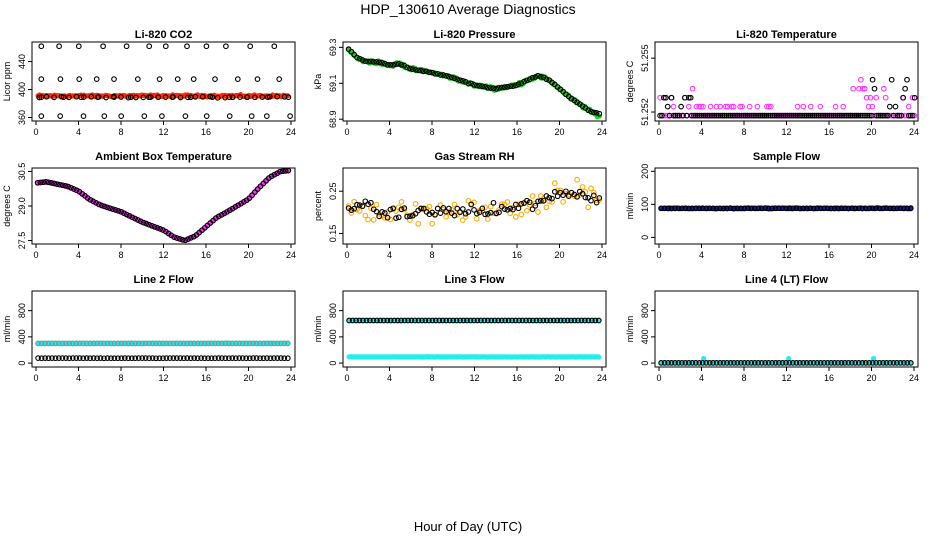 The image size is (936, 540). I want to click on x-tick-label: 24, so click(914, 255).